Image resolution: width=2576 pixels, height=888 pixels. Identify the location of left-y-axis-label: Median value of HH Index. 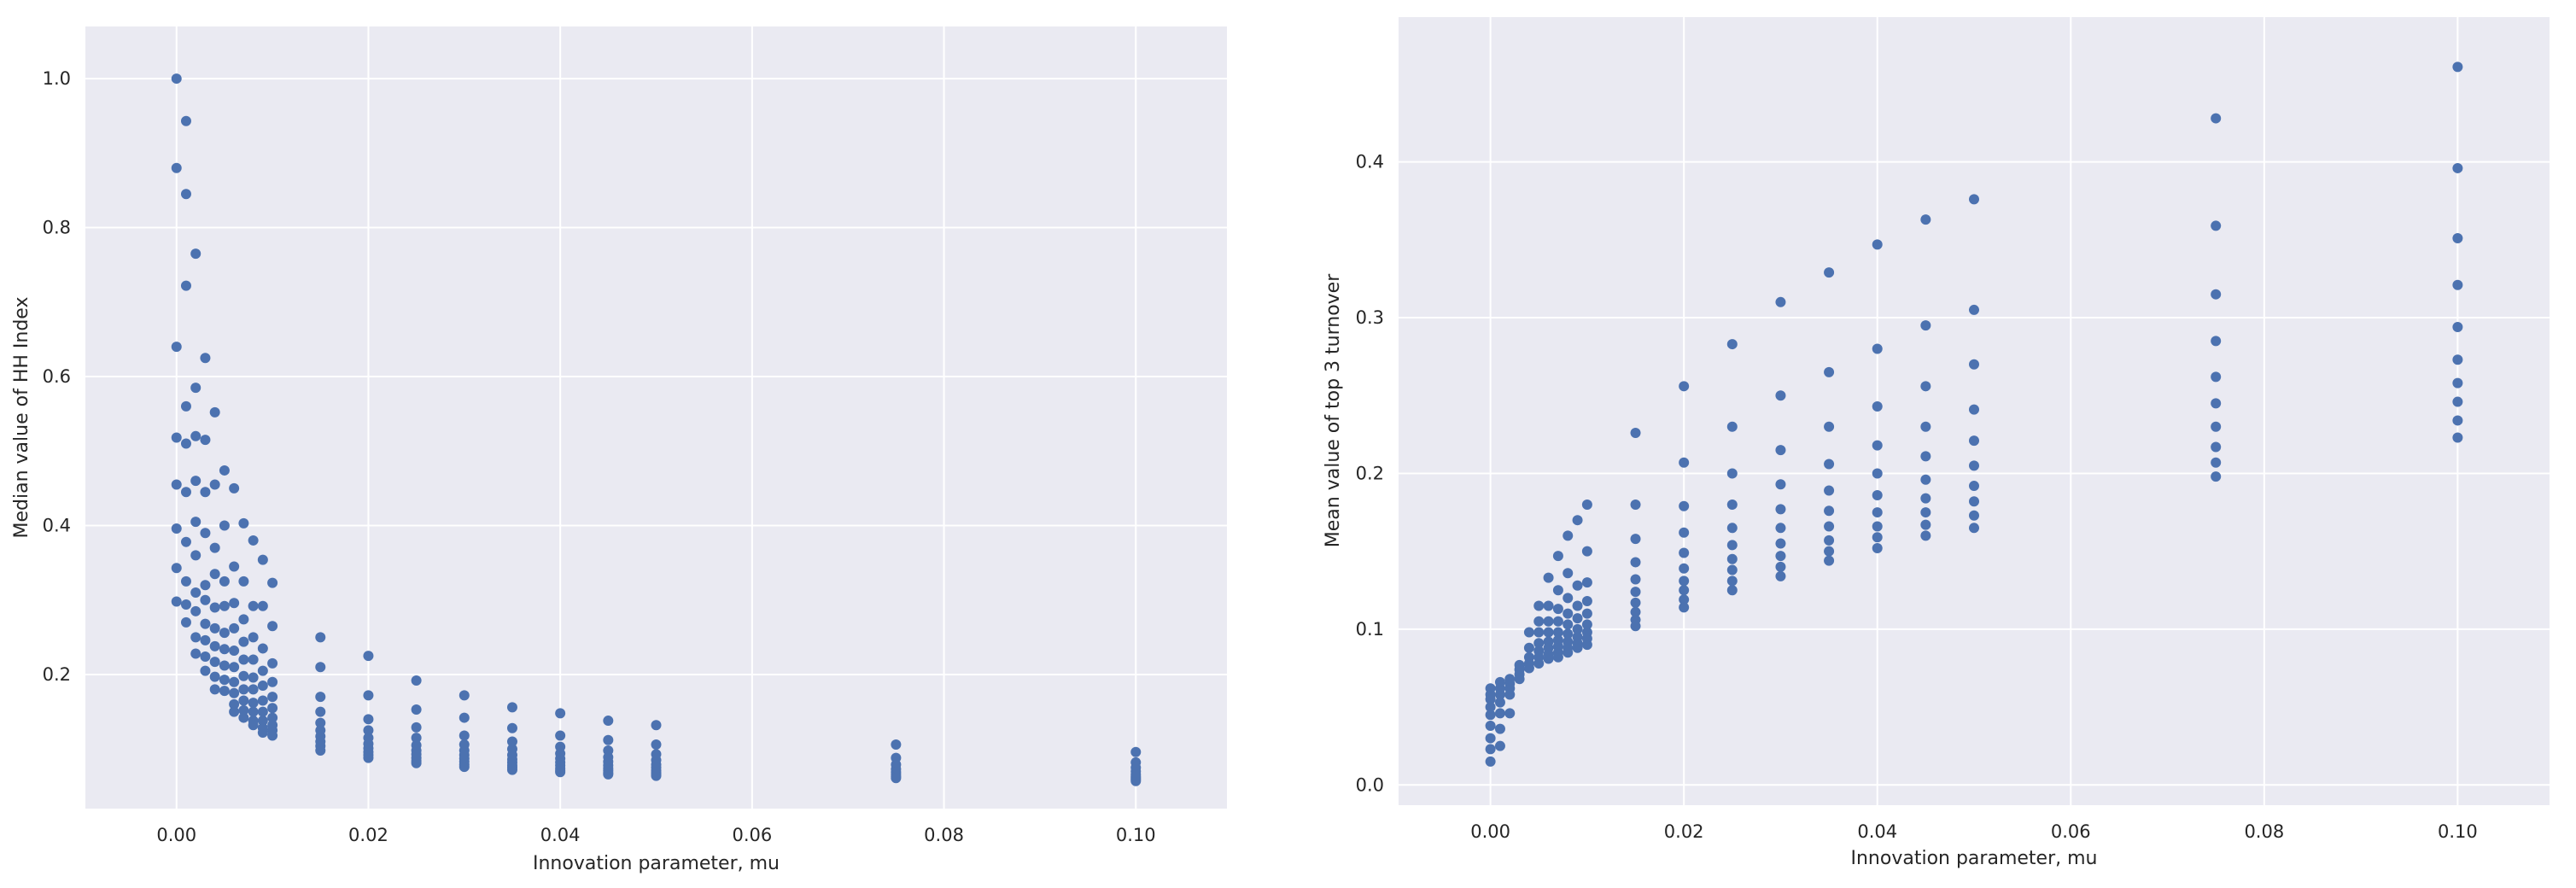
(21, 418).